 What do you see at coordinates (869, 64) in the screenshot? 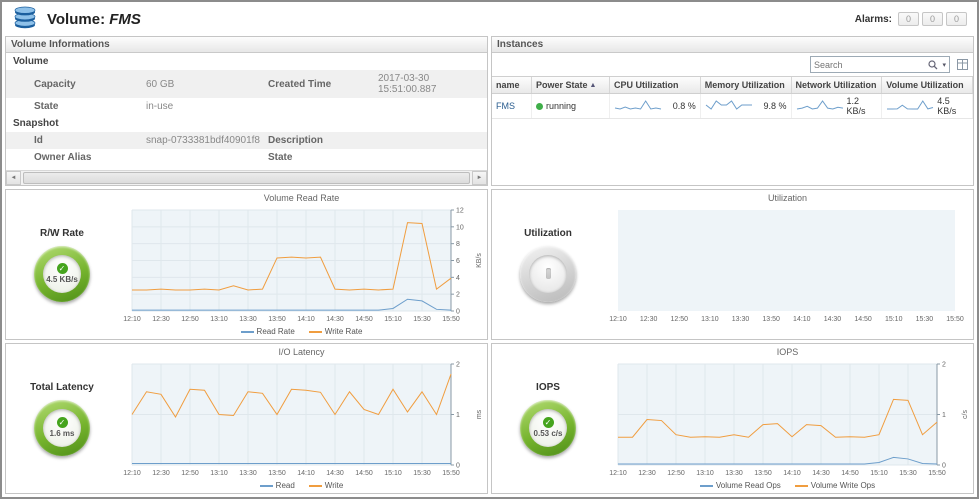
I see `search-input` at bounding box center [869, 64].